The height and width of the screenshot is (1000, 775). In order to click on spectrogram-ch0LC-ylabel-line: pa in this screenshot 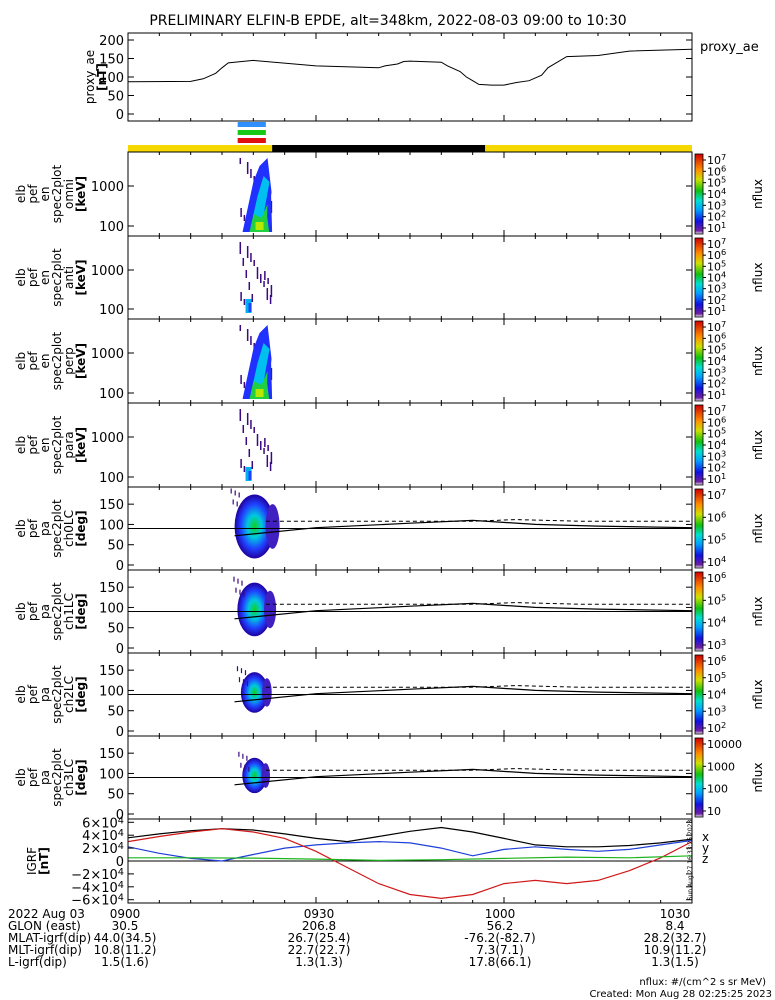, I will do `click(45, 528)`.